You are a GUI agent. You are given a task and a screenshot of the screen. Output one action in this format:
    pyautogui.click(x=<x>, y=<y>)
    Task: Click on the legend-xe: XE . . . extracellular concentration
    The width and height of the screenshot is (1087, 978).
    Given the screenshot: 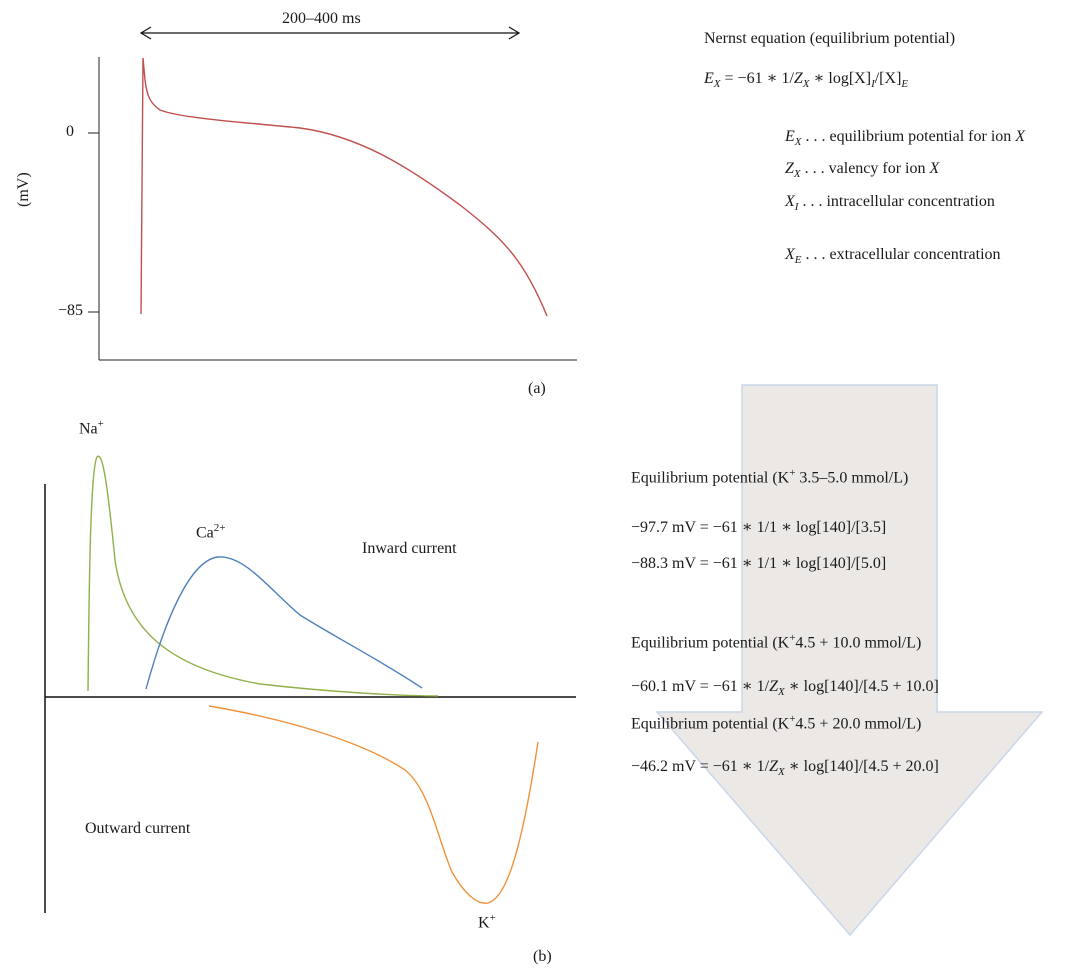 What is the action you would take?
    pyautogui.click(x=893, y=256)
    